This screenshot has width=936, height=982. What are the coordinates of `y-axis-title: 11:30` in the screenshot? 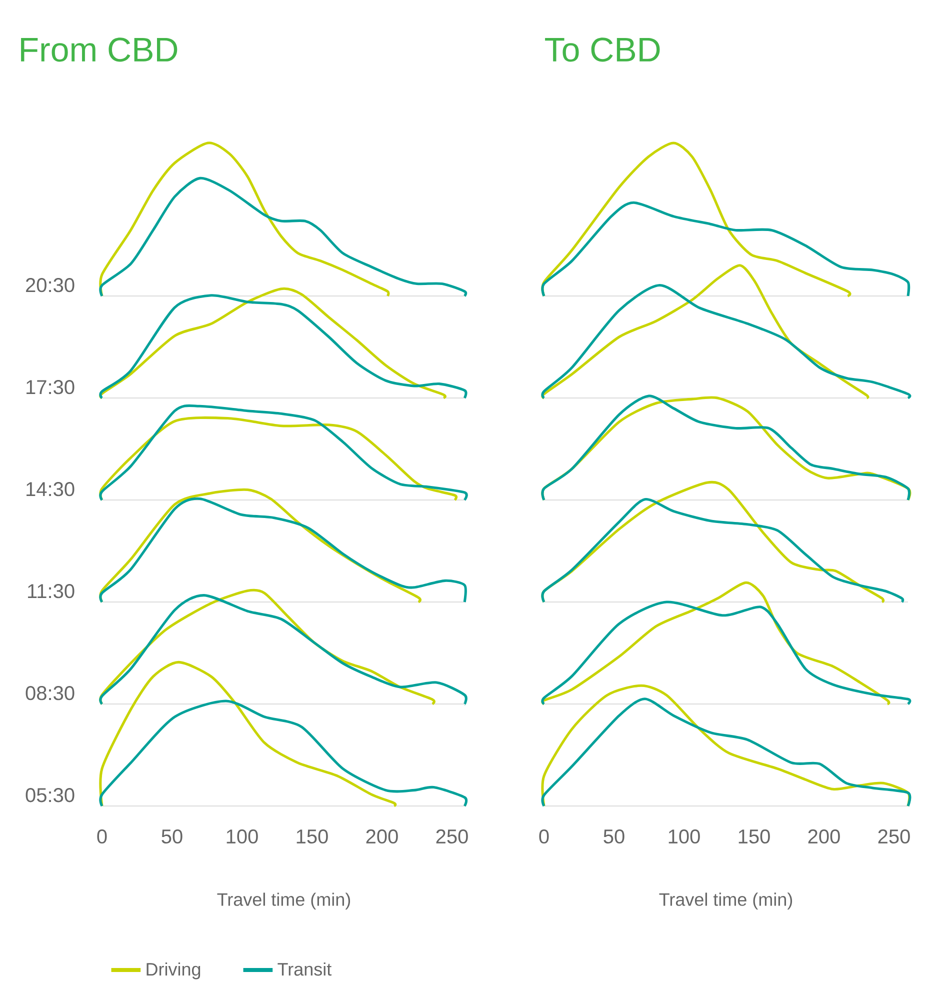 It's located at (51, 591).